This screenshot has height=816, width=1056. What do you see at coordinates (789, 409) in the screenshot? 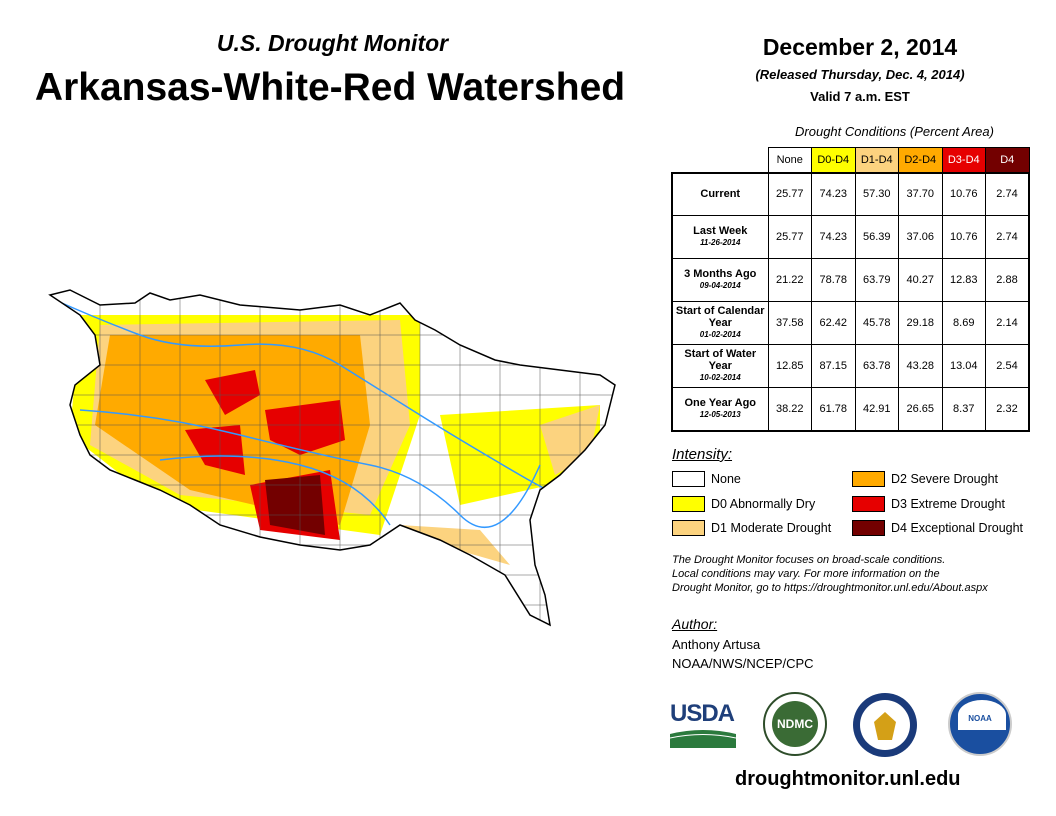
I see `table-cell: 38.22` at bounding box center [789, 409].